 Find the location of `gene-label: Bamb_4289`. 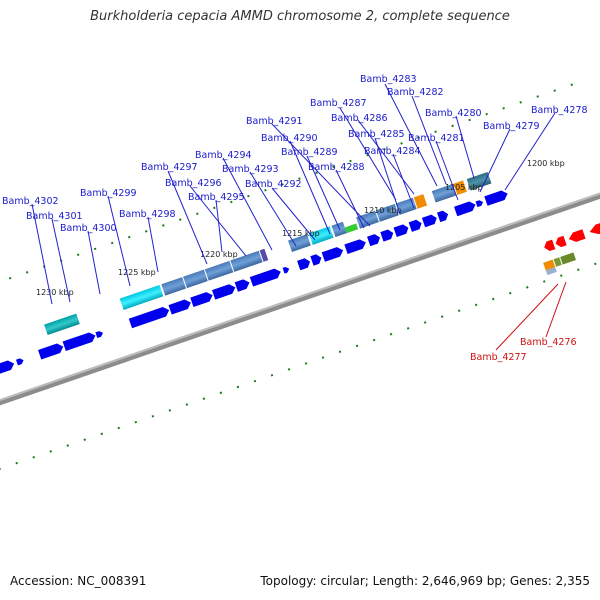

gene-label: Bamb_4289 is located at coordinates (309, 152).